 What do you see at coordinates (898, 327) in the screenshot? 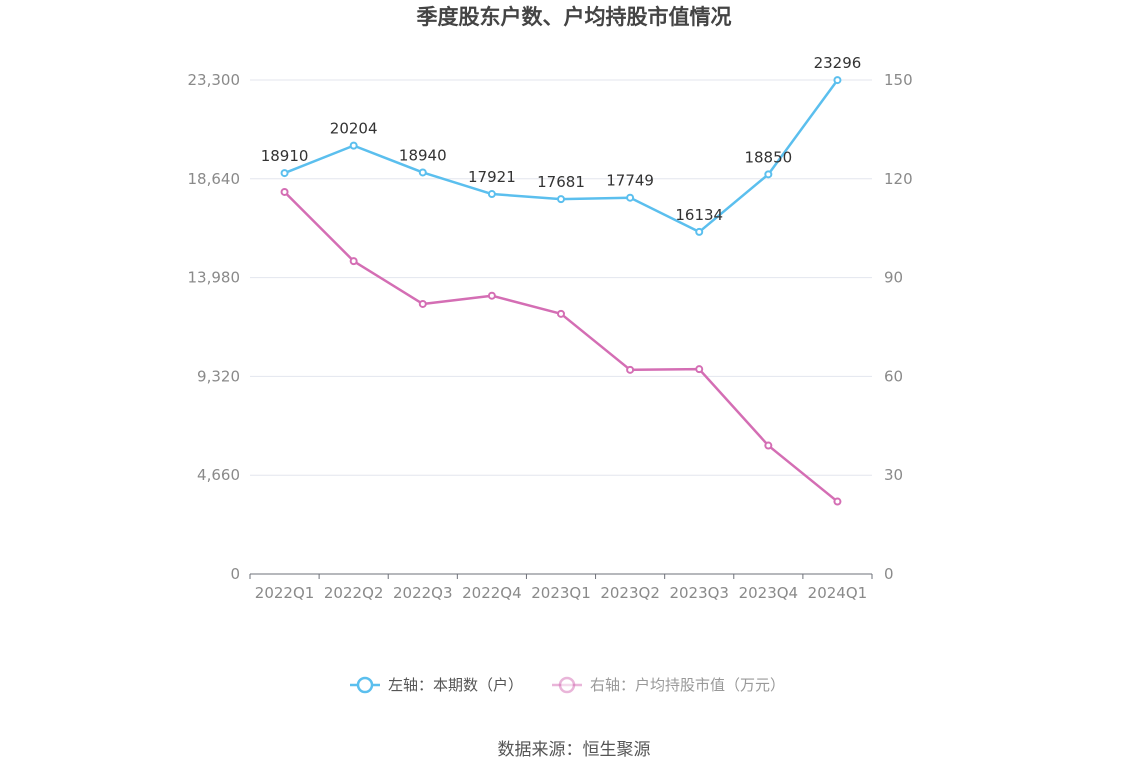
I see `right-axis-ticks: 0 30 60 90 120 150` at bounding box center [898, 327].